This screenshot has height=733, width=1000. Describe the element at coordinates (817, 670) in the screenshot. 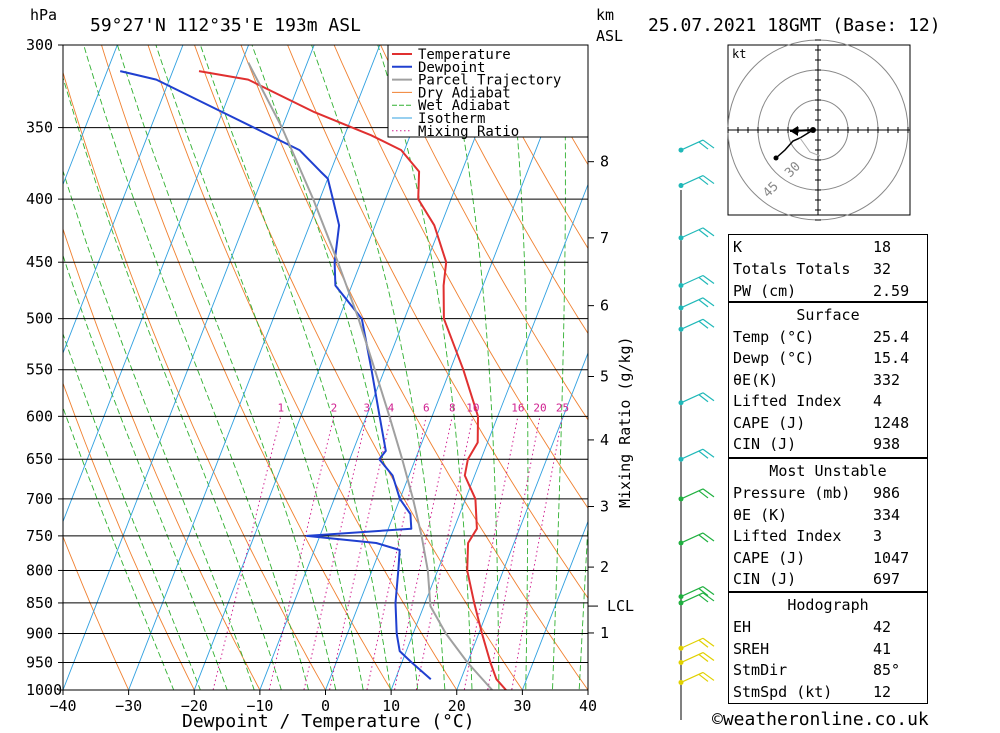

I see `index-row: StmDir 85°` at that location.